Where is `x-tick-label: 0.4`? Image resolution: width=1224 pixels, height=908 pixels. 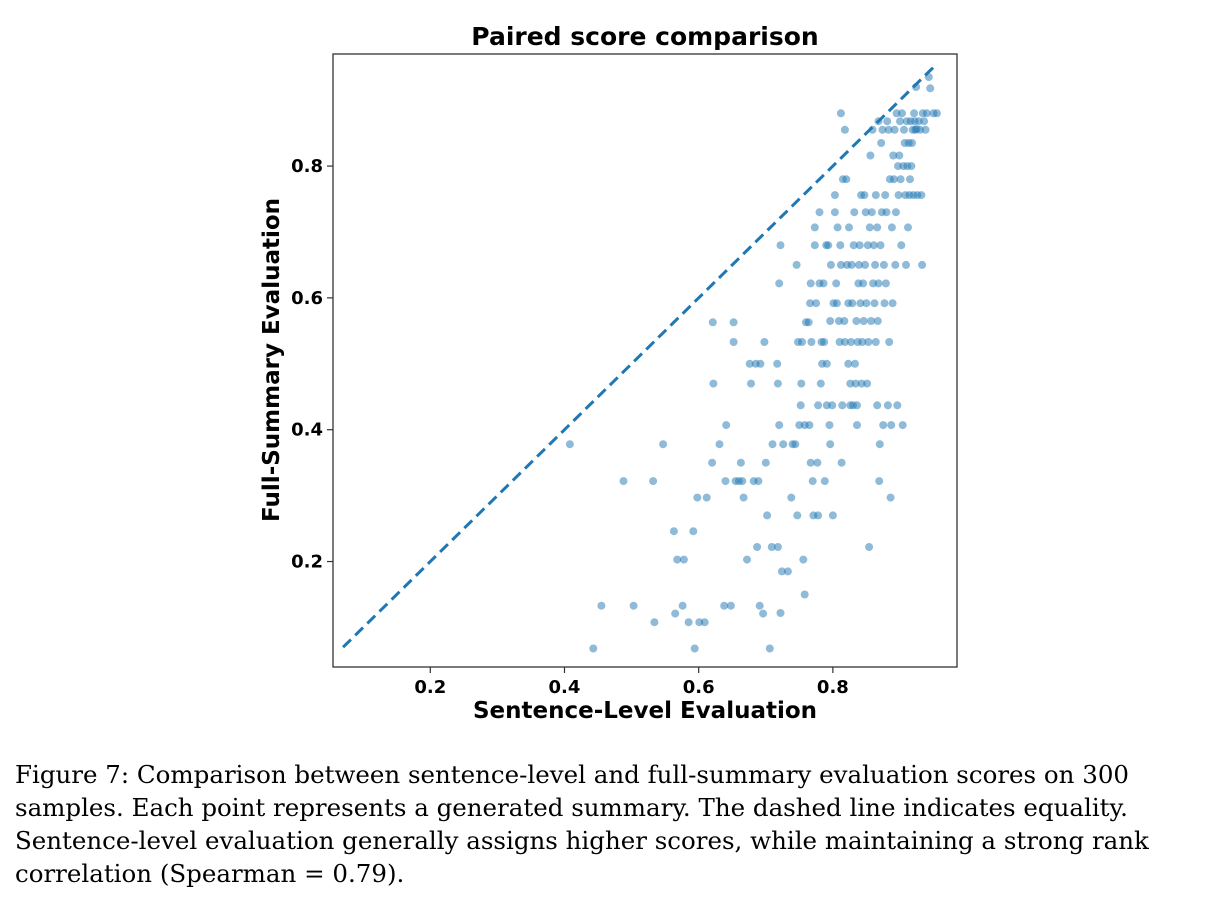 x-tick-label: 0.4 is located at coordinates (565, 687).